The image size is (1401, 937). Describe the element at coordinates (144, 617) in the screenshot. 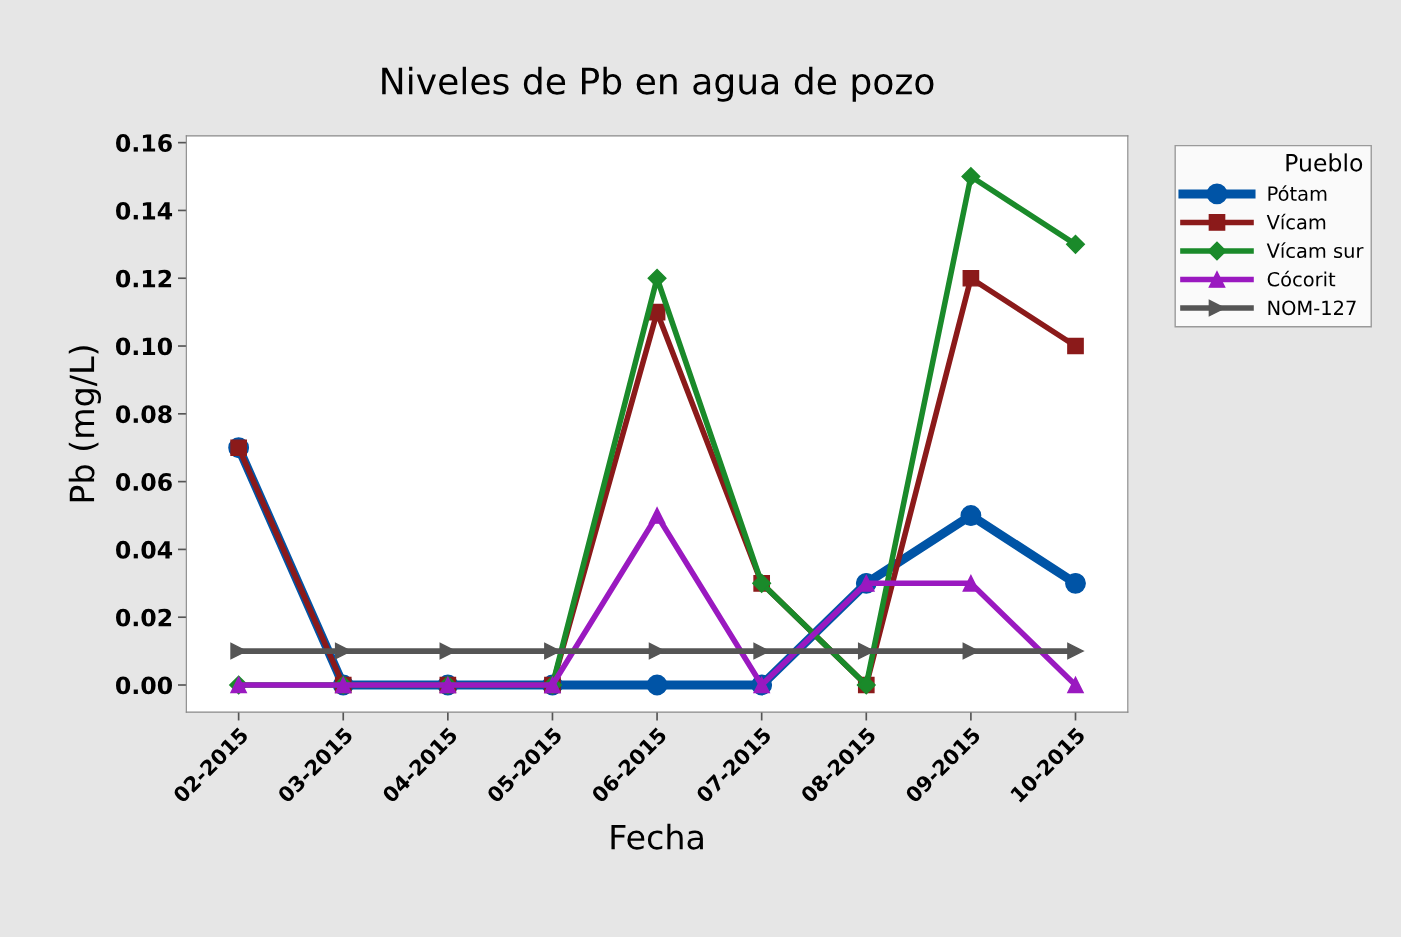

I see `y-tick-label: 0.02` at that location.